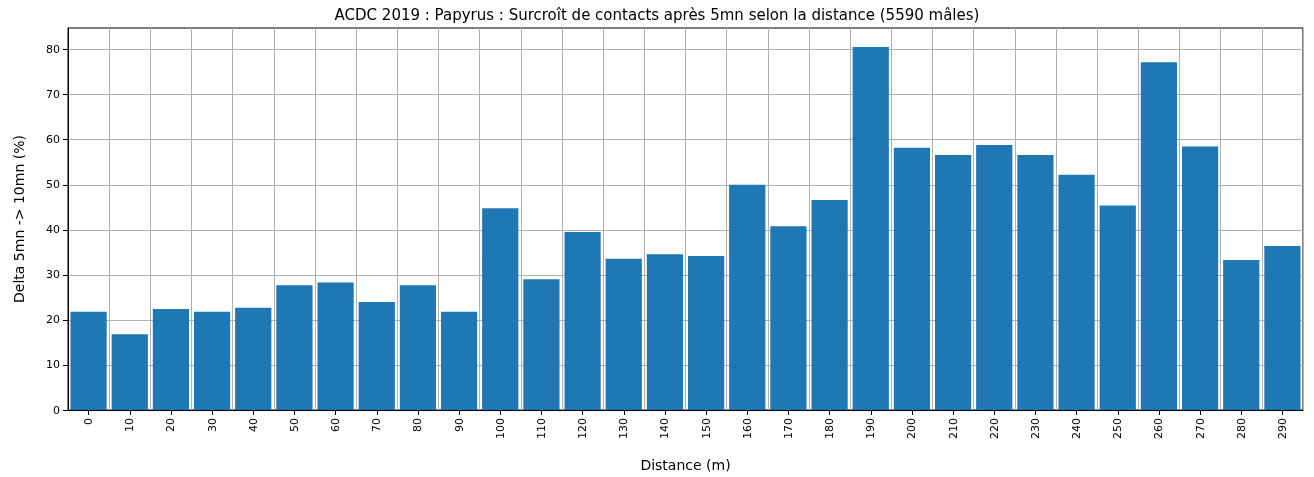  Describe the element at coordinates (1118, 428) in the screenshot. I see `x-tick-label: 250` at that location.